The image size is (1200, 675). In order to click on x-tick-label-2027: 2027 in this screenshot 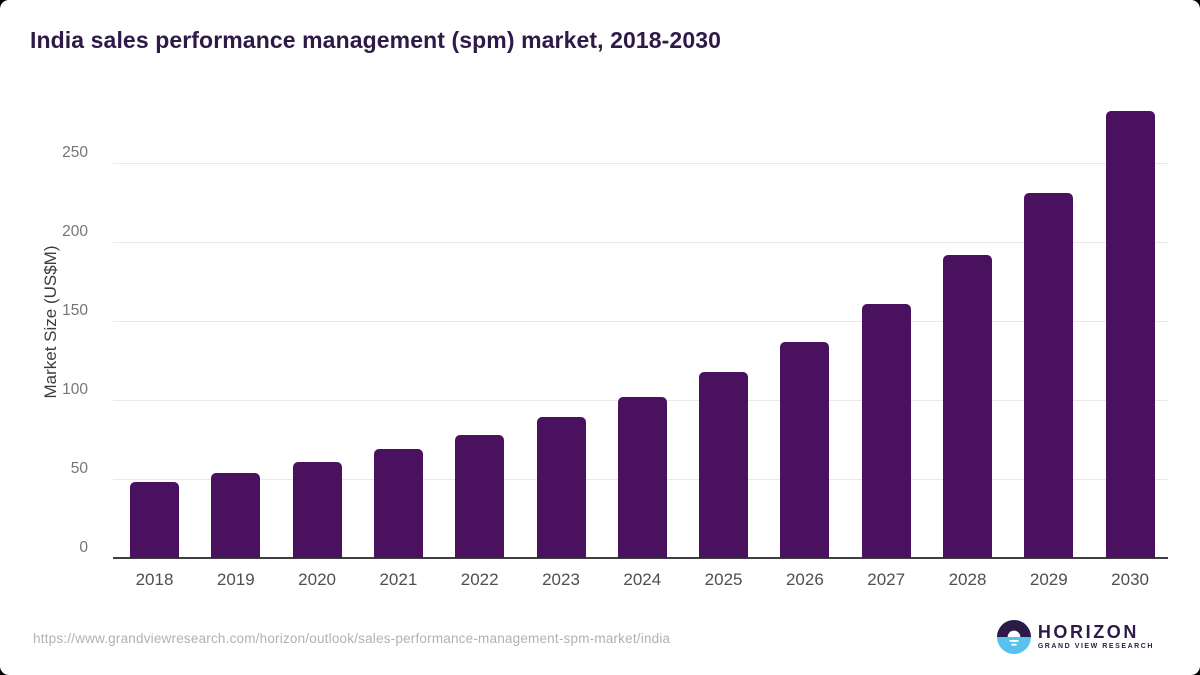, I will do `click(886, 579)`.